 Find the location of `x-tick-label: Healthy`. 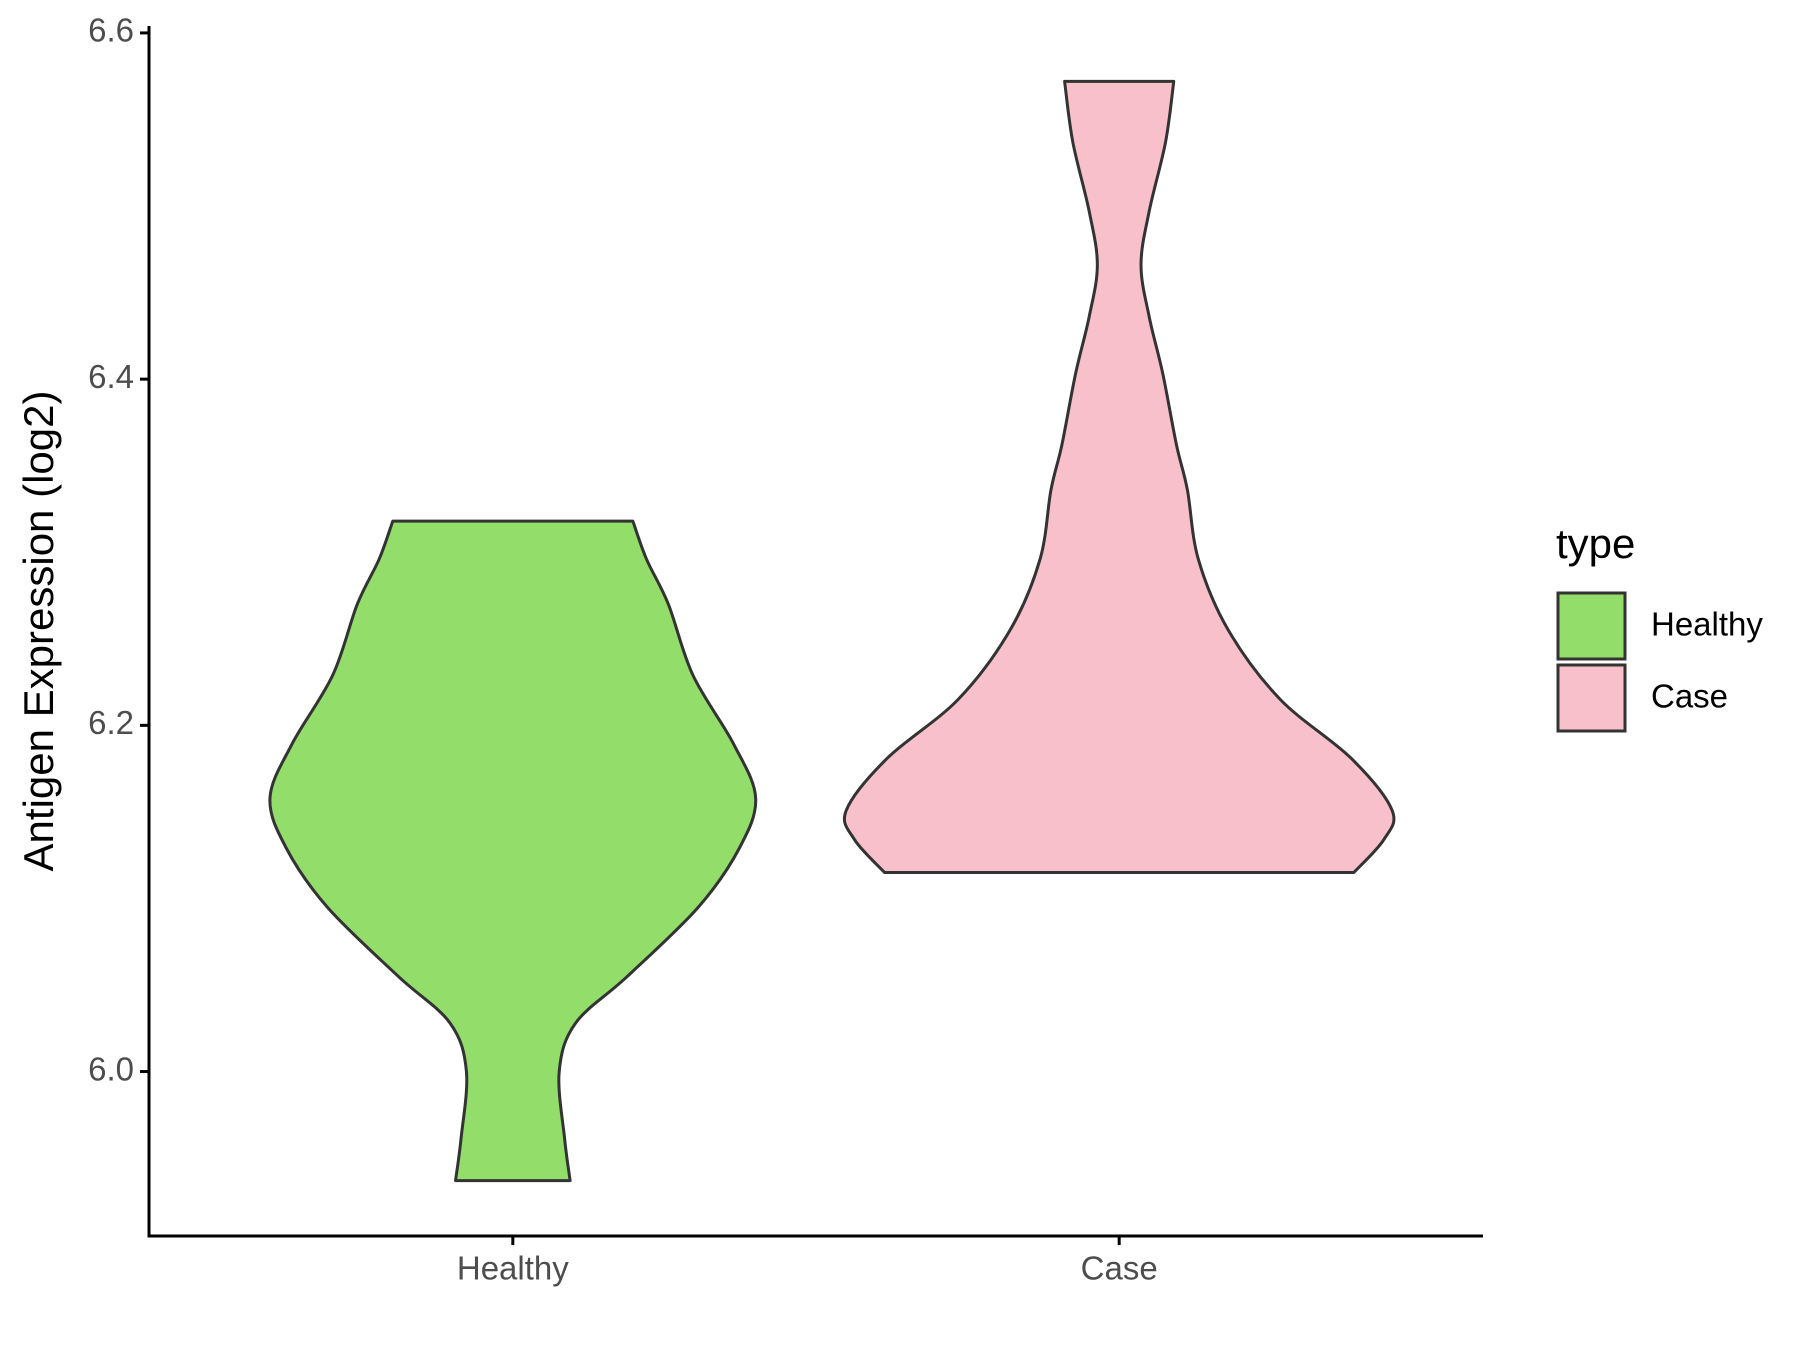

x-tick-label: Healthy is located at coordinates (513, 1268).